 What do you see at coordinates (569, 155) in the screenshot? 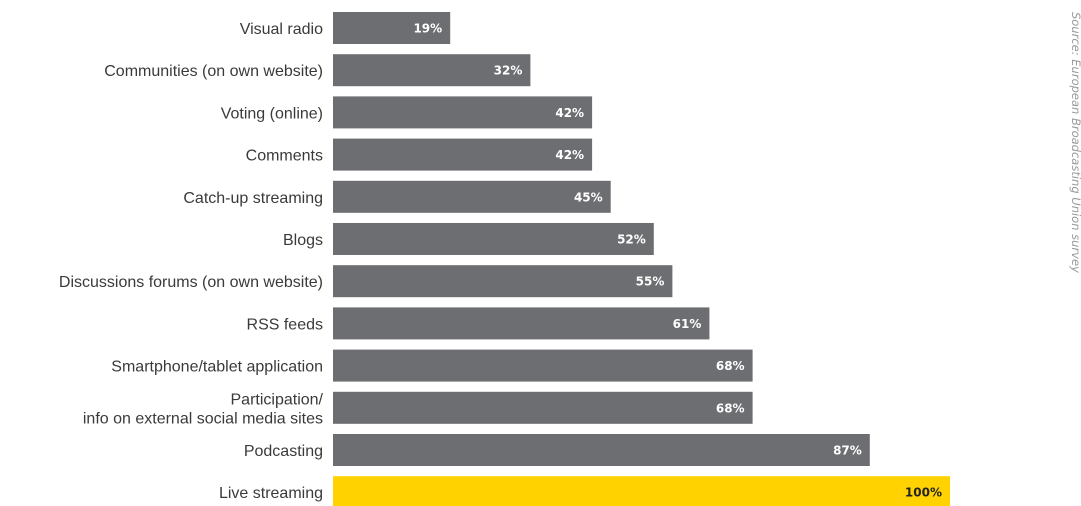
I see `value-label-3: 42%` at bounding box center [569, 155].